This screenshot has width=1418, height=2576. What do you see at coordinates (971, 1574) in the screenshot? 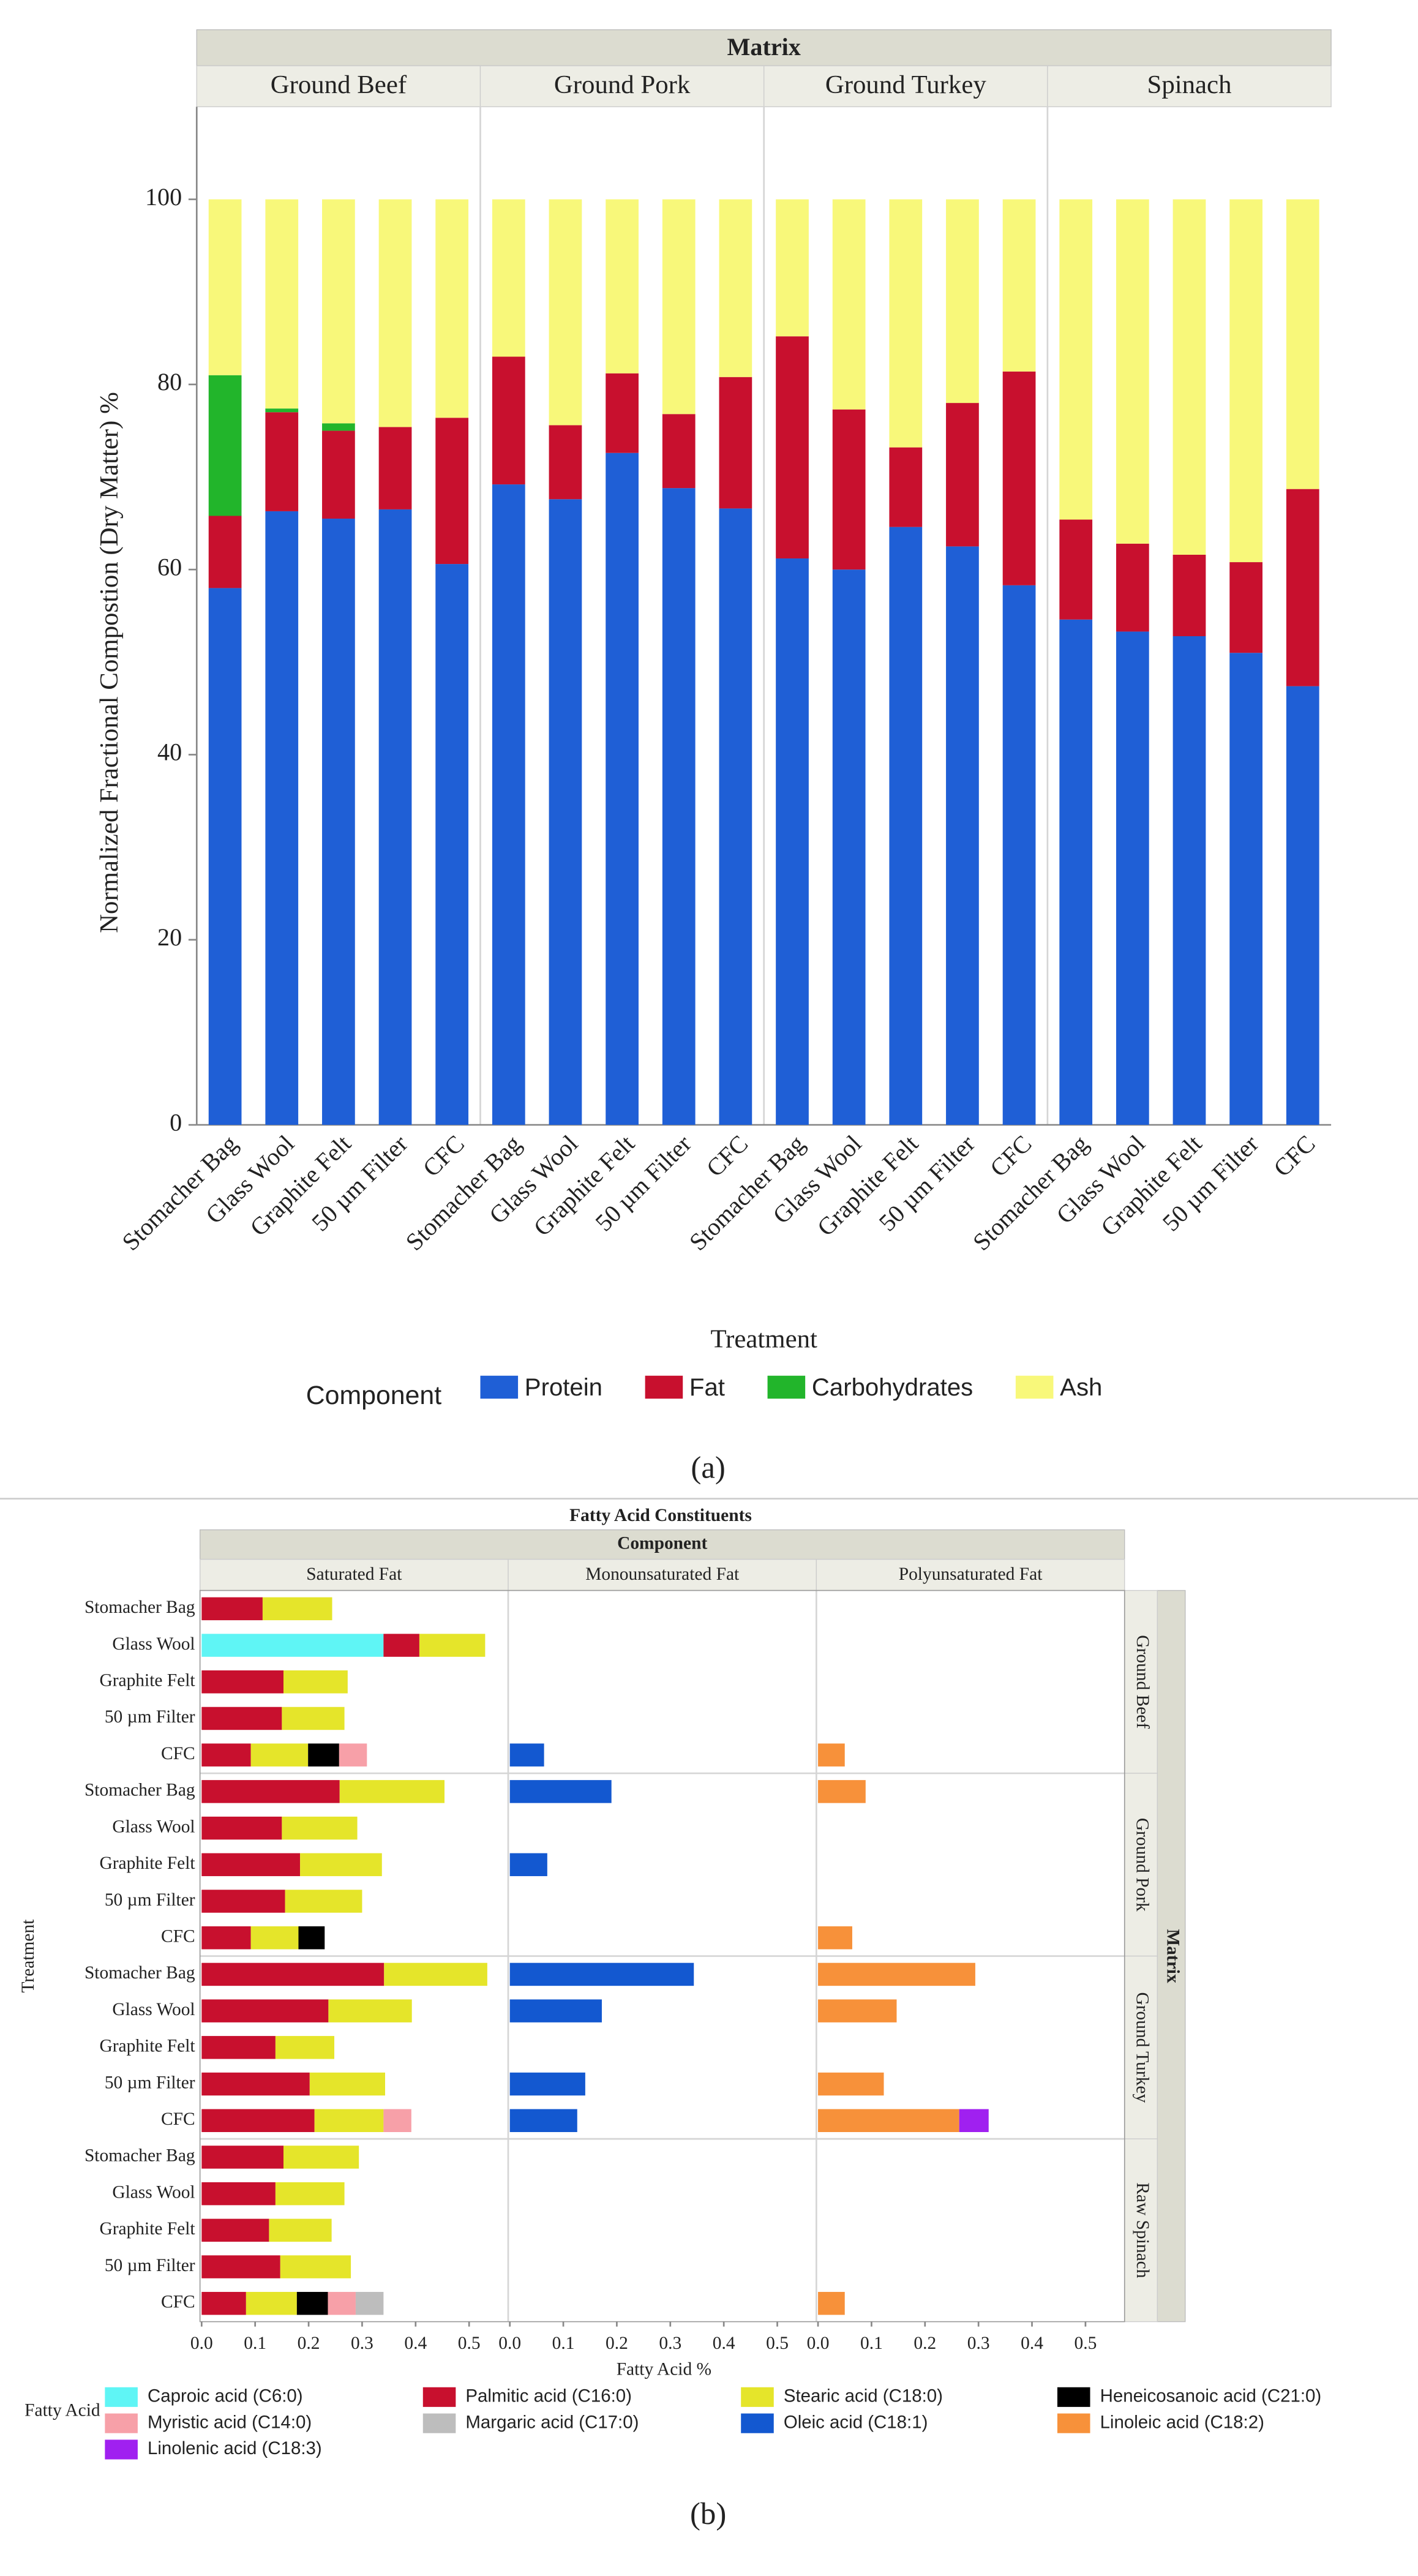
I see `column-label: Polyunsaturated Fat` at bounding box center [971, 1574].